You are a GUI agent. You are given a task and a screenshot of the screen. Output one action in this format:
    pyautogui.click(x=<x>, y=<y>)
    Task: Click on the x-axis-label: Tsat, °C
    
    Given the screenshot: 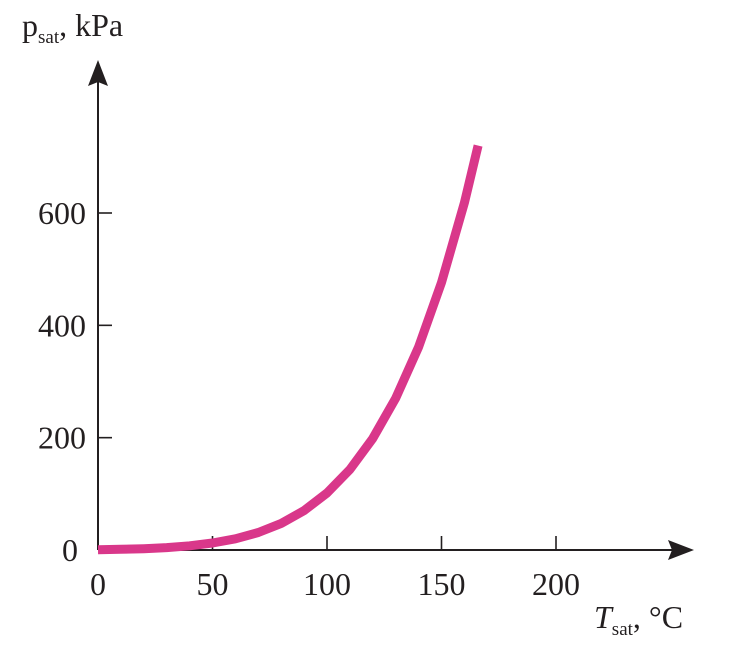 What is the action you would take?
    pyautogui.click(x=638, y=619)
    